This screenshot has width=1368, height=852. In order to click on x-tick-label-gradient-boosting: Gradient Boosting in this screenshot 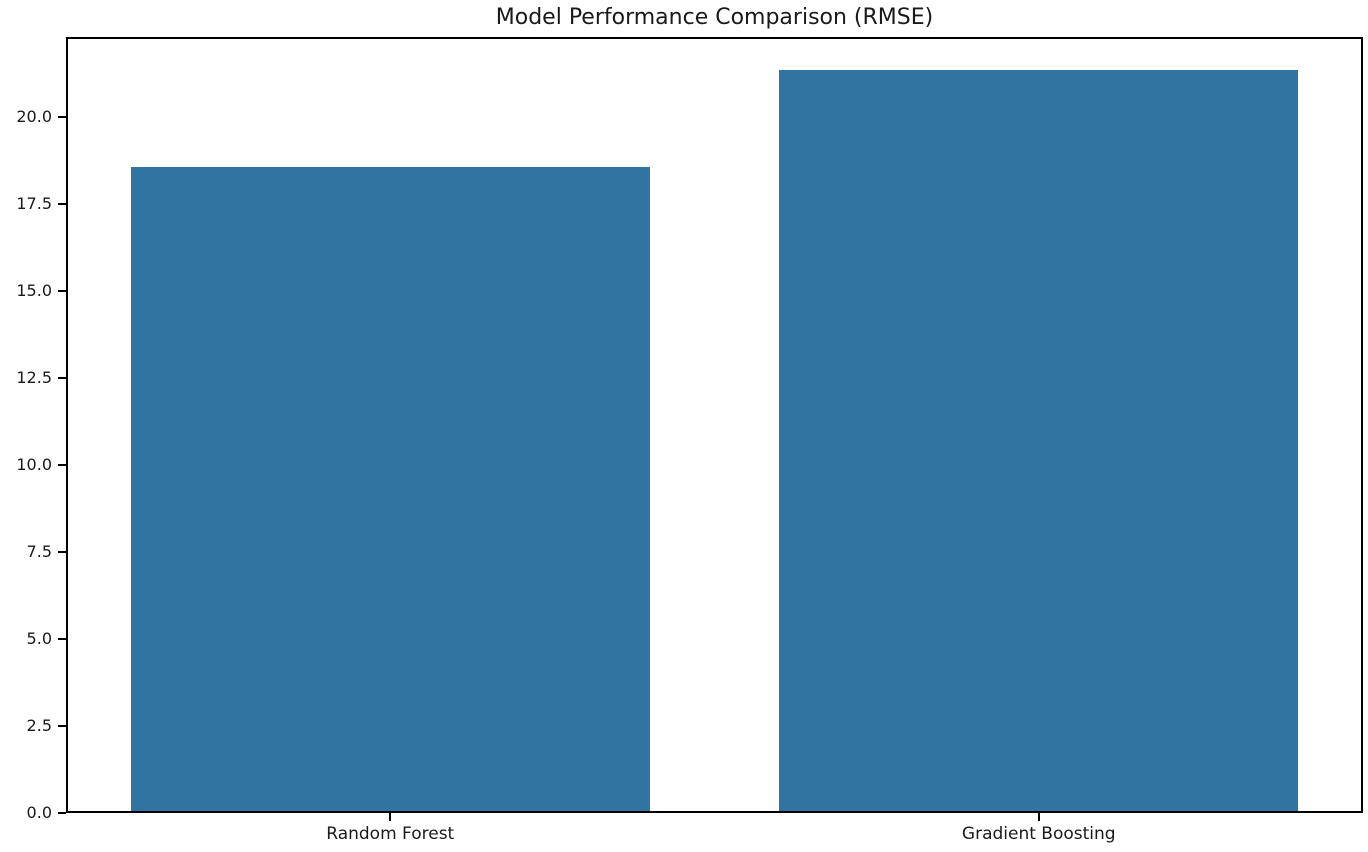, I will do `click(1038, 834)`.